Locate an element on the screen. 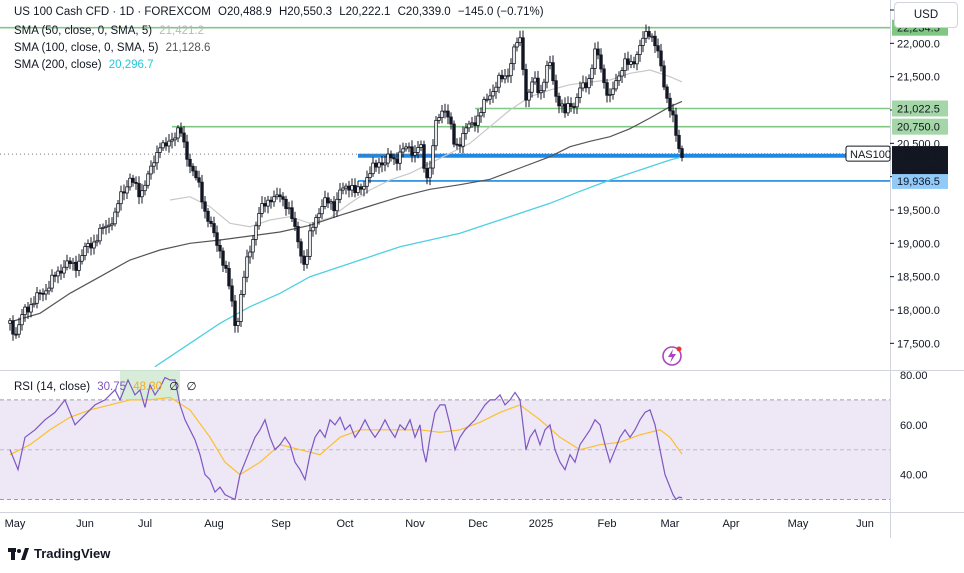 Image resolution: width=964 pixels, height=573 pixels. symbol-description: US 100 Cash CFD · 1D · FOREXCOM is located at coordinates (112, 12).